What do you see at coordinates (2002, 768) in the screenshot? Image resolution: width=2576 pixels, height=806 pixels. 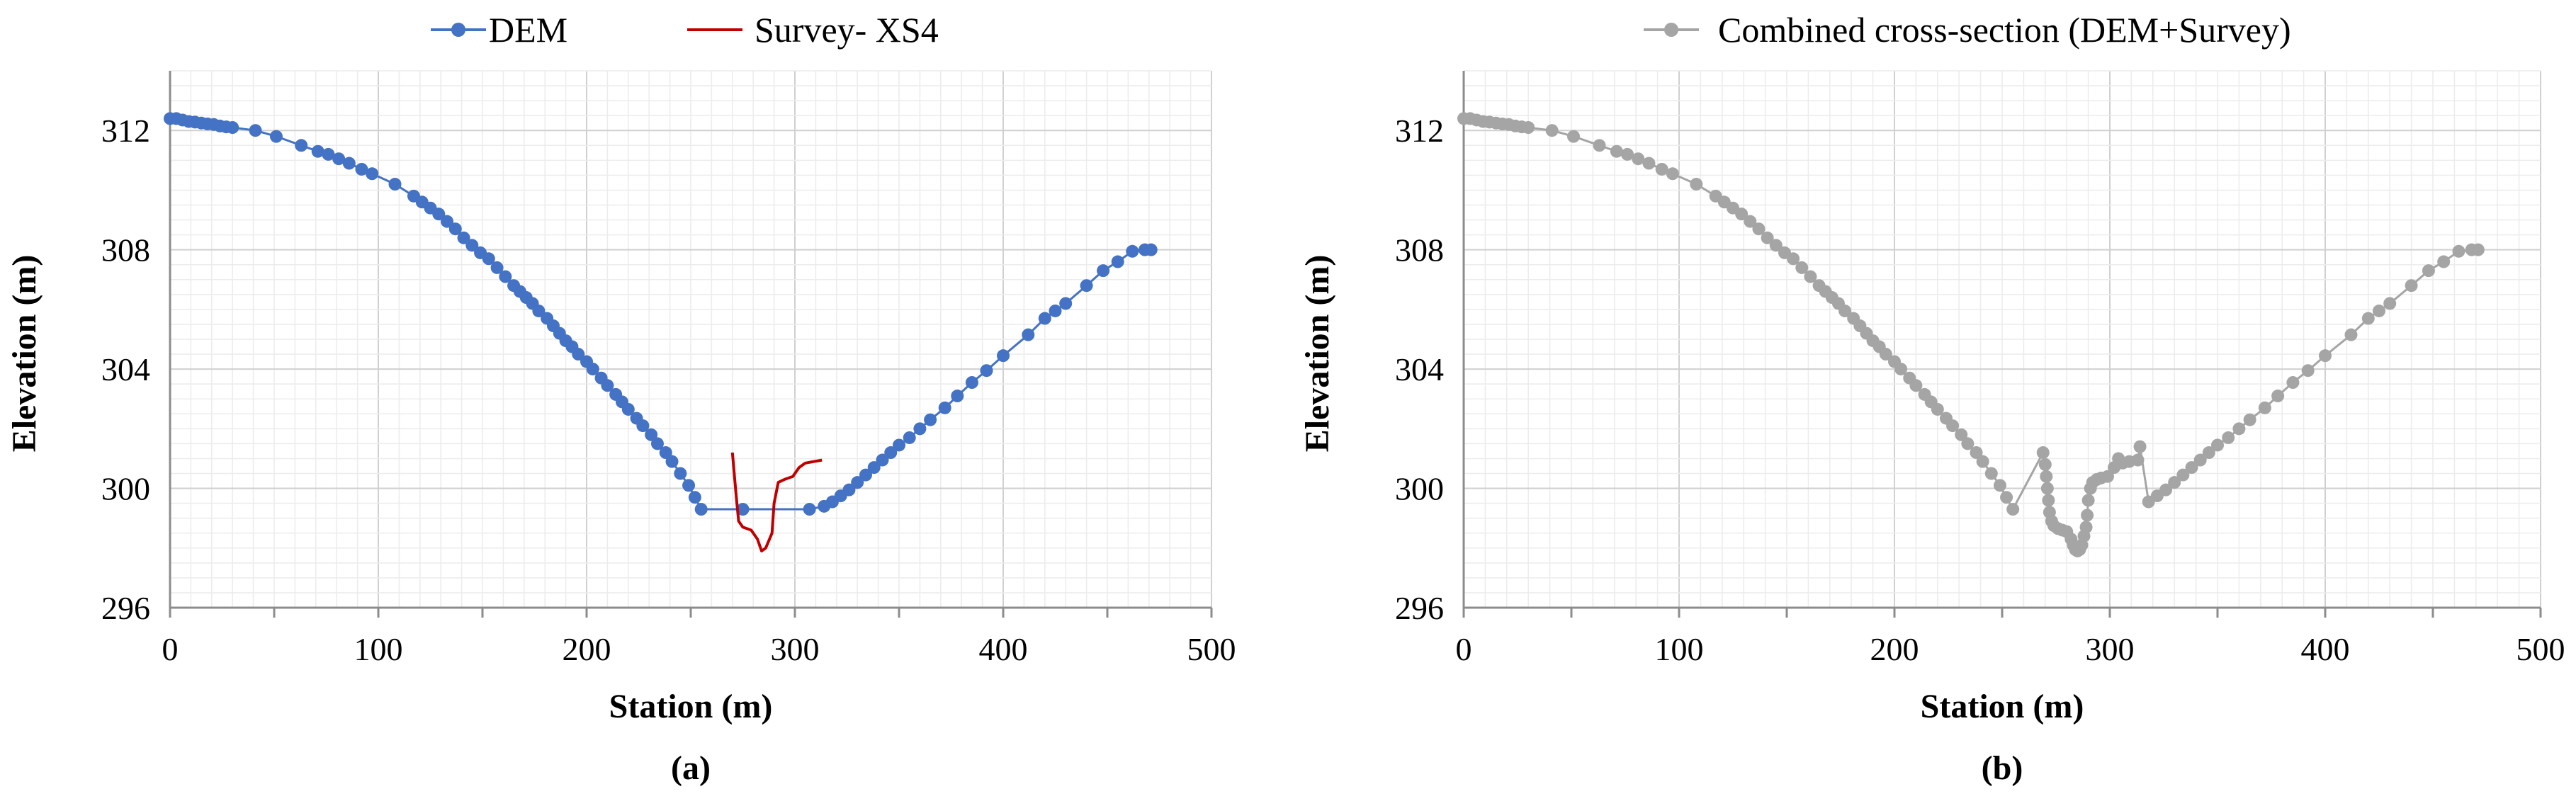 I see `panel-label: (b)` at bounding box center [2002, 768].